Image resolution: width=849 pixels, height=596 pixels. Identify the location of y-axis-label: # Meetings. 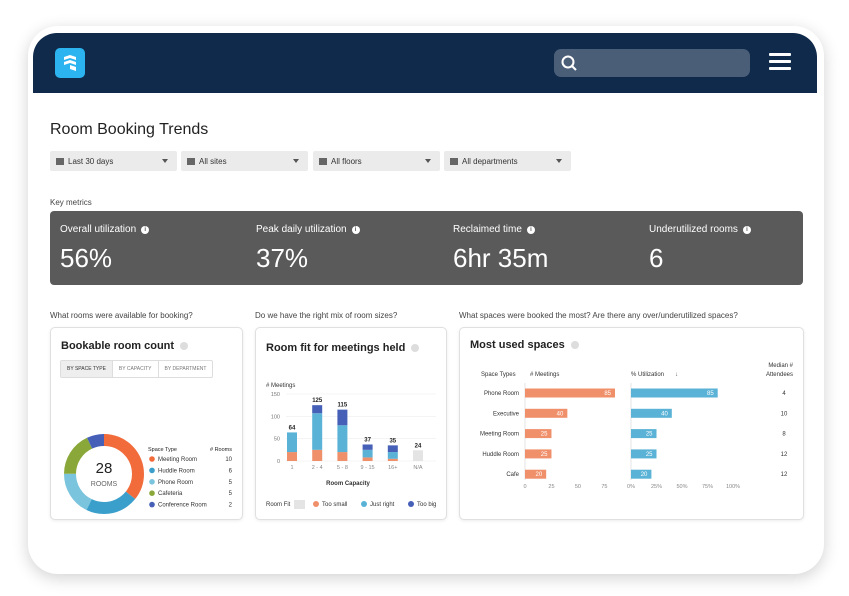
(280, 386).